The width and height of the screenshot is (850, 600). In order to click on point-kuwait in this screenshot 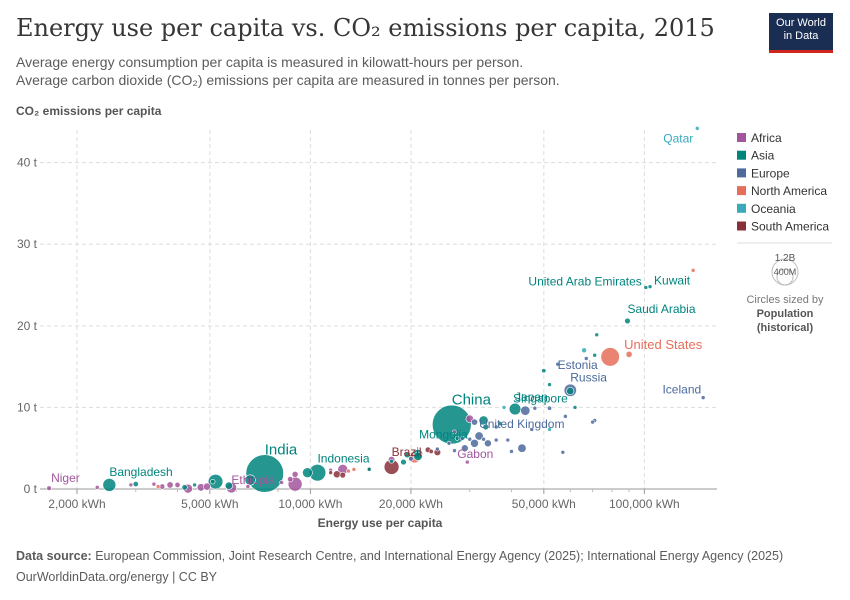, I will do `click(650, 286)`.